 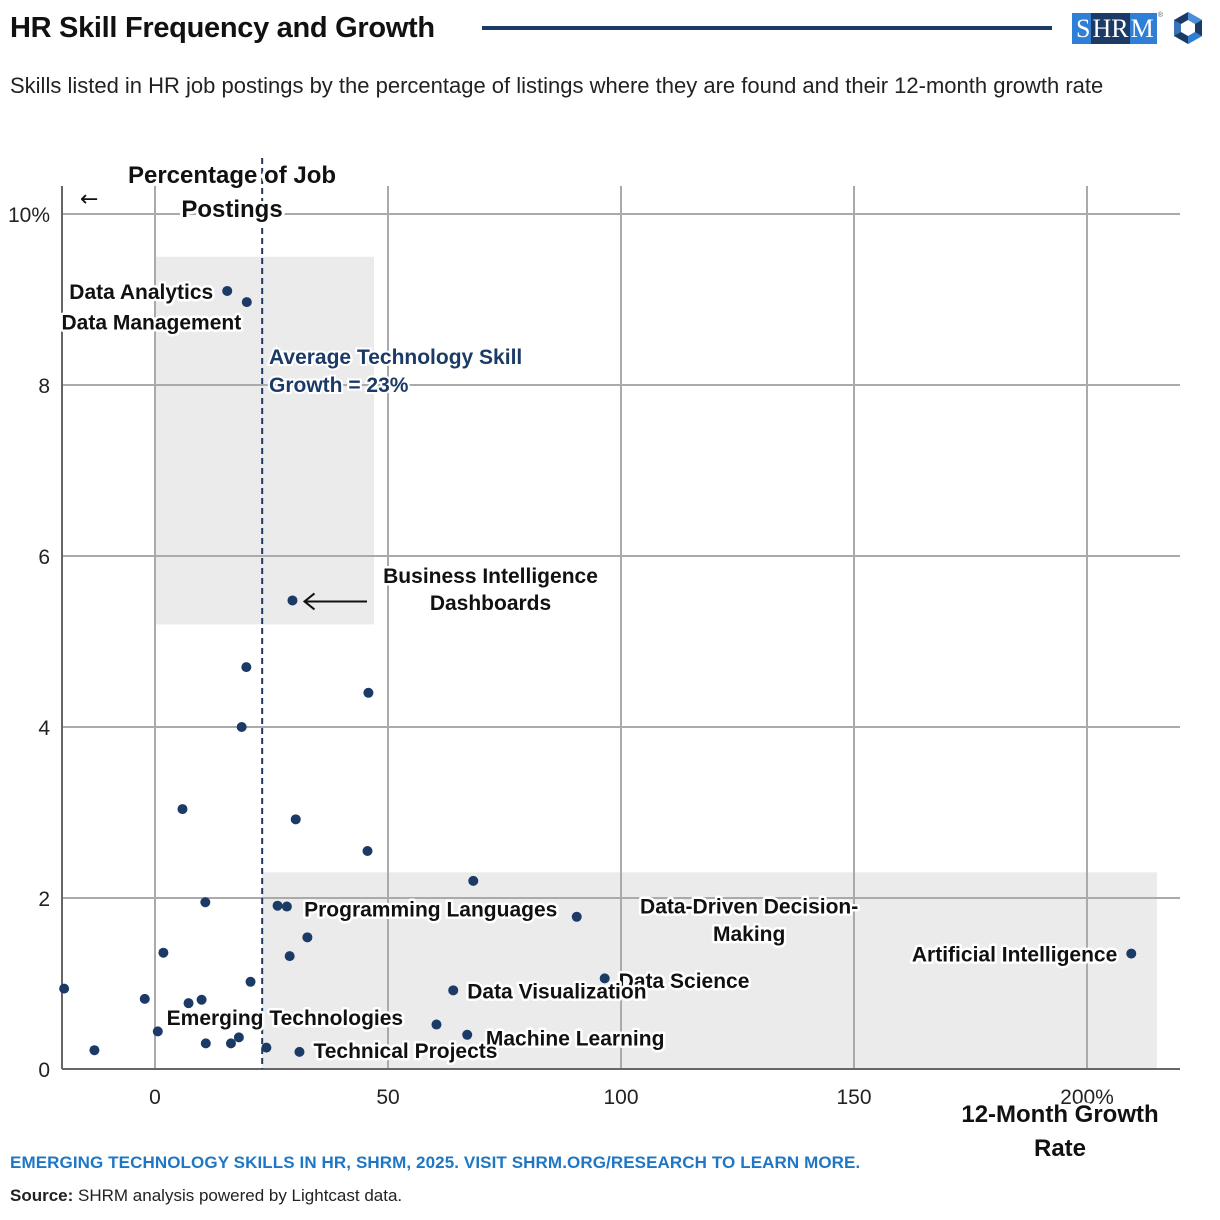 I want to click on x-tick-label: 50, so click(x=387, y=1097).